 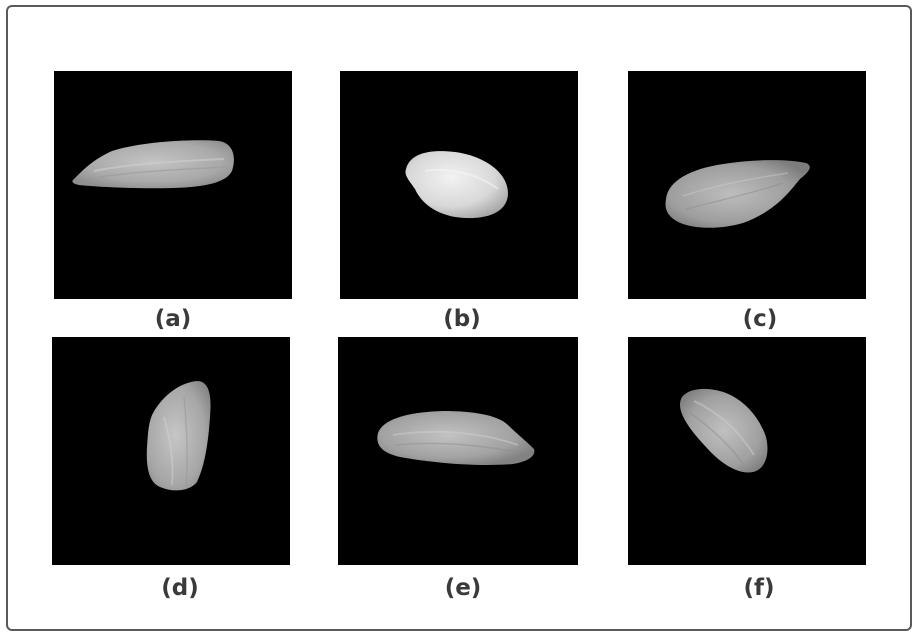 What do you see at coordinates (759, 588) in the screenshot?
I see `panel-label-f: (f)` at bounding box center [759, 588].